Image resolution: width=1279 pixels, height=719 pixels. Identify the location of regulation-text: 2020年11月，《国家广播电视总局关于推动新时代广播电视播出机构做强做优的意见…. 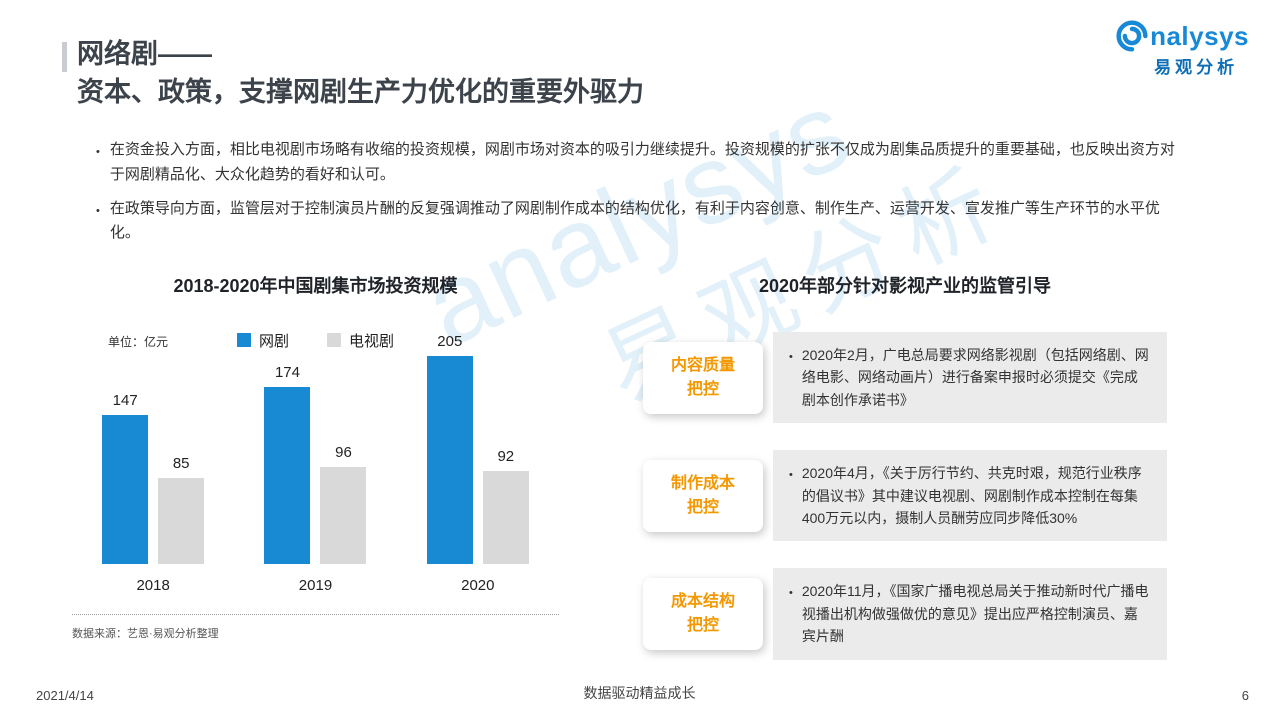
(970, 614).